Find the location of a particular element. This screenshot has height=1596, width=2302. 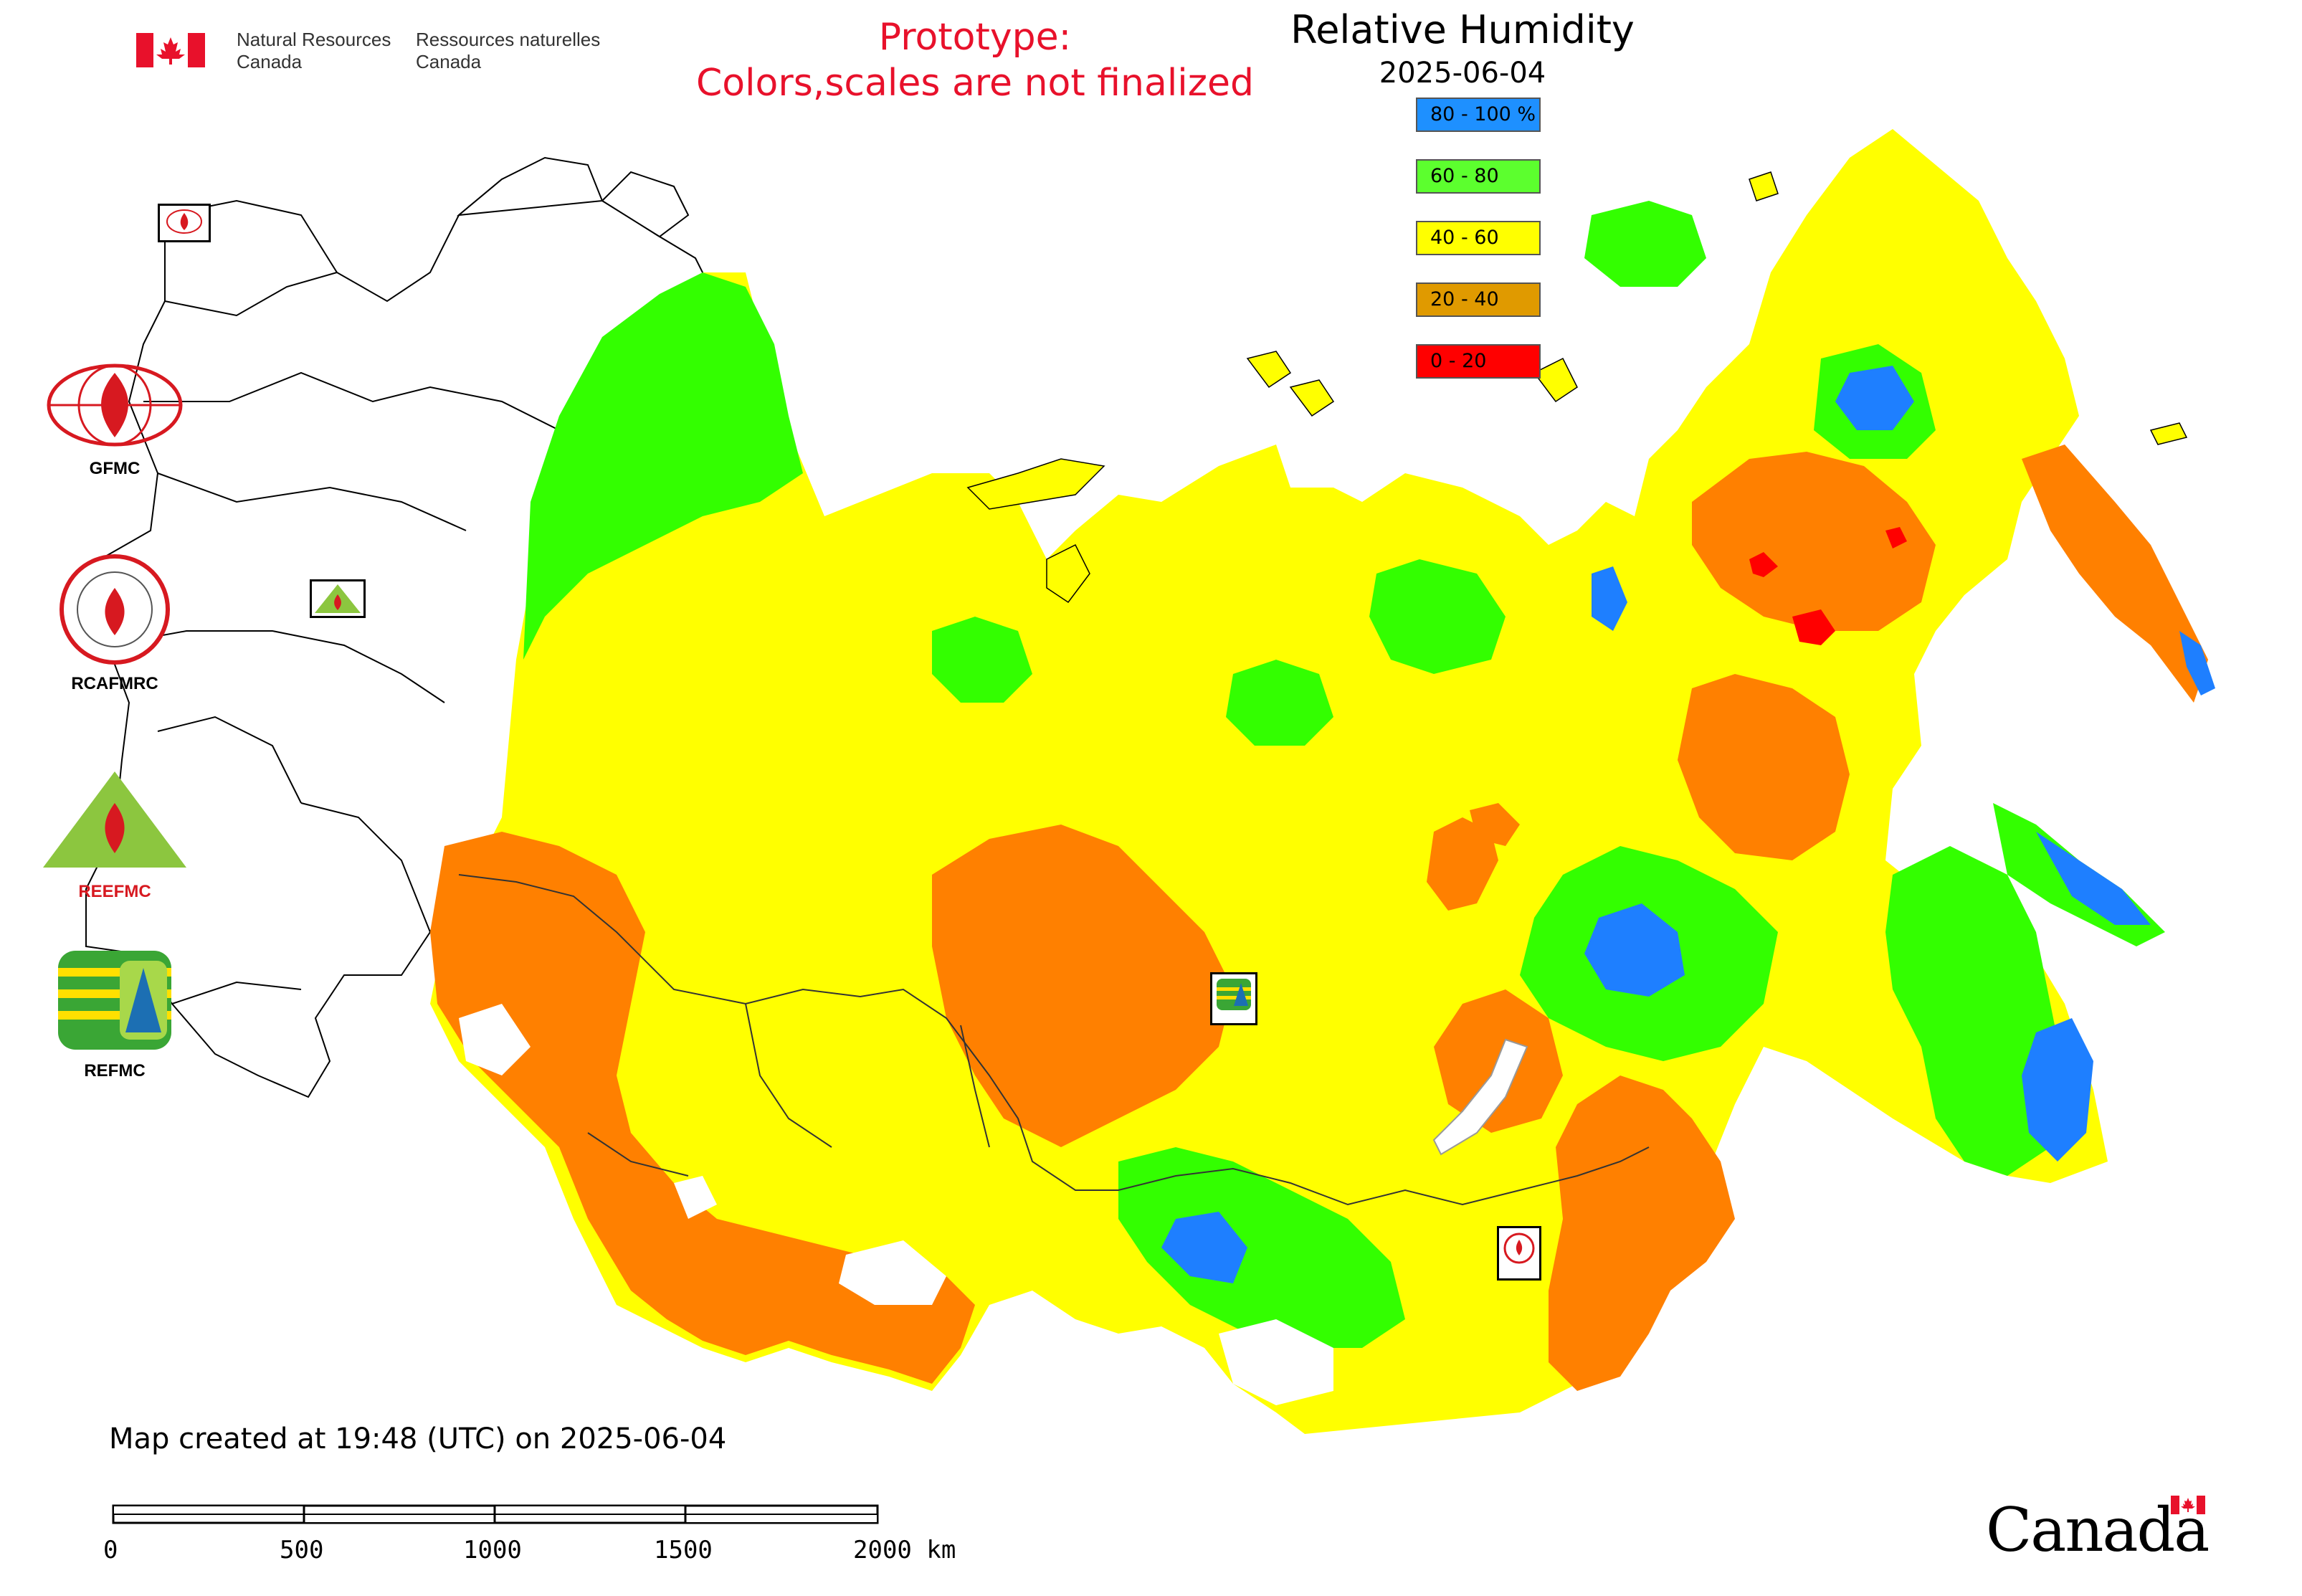

refmc-label: REFMC is located at coordinates (115, 1070).